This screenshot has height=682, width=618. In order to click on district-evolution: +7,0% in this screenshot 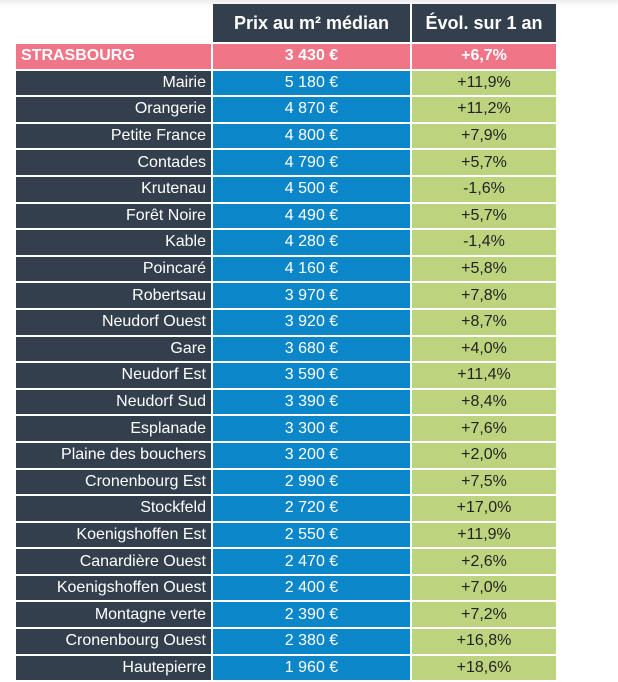, I will do `click(484, 588)`.